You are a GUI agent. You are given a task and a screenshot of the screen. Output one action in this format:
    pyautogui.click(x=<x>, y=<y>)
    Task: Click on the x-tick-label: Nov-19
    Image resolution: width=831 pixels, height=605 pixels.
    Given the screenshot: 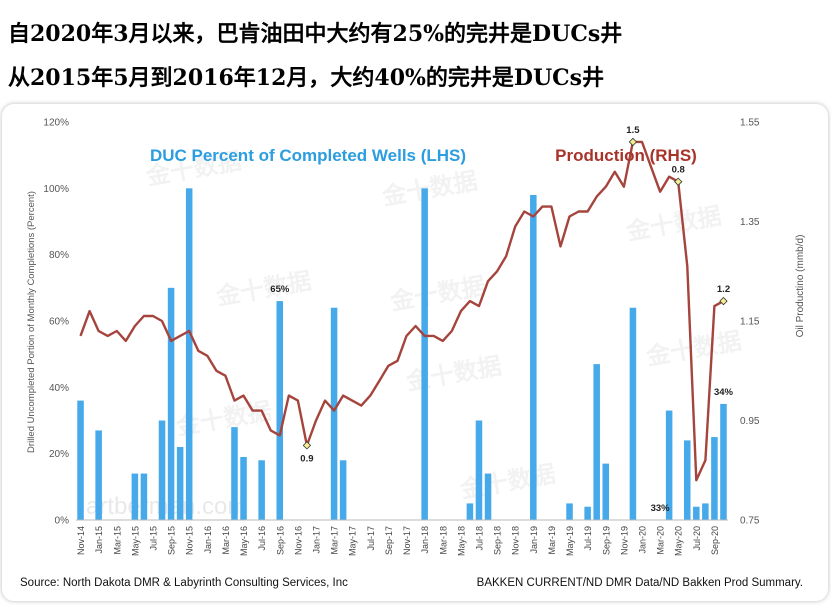 What is the action you would take?
    pyautogui.click(x=624, y=540)
    